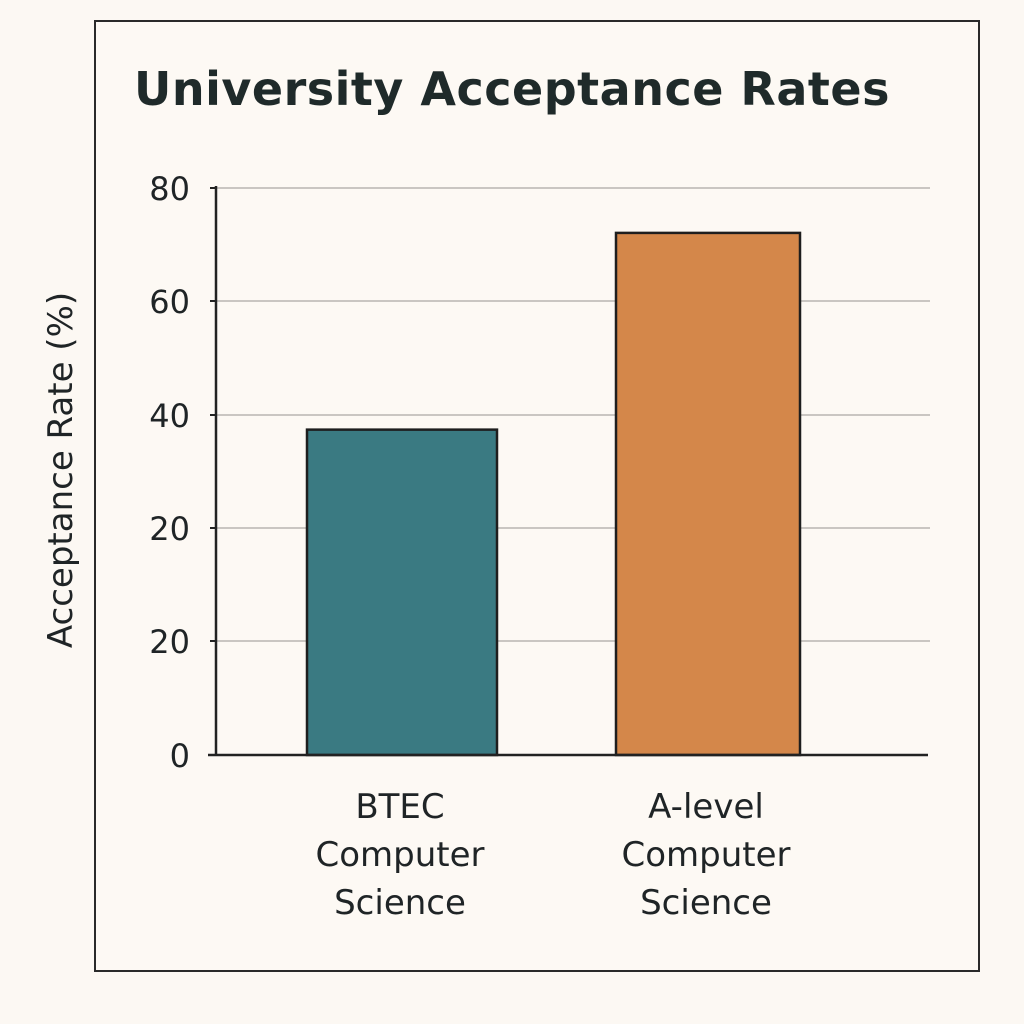 Image resolution: width=1024 pixels, height=1024 pixels. Describe the element at coordinates (180, 756) in the screenshot. I see `y-tick-label: 0` at that location.